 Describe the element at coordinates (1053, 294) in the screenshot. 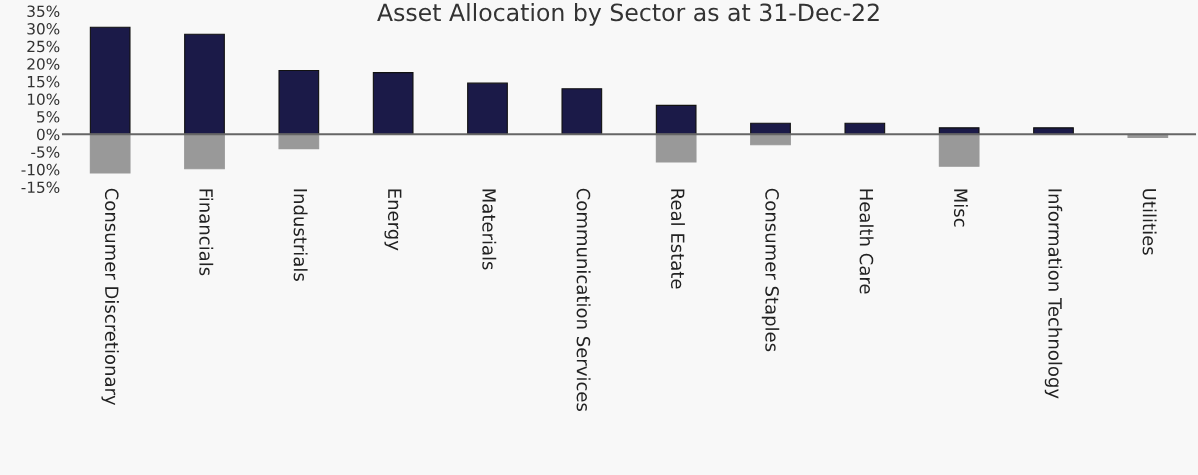

I see `x-tick-label: Information Technology` at that location.